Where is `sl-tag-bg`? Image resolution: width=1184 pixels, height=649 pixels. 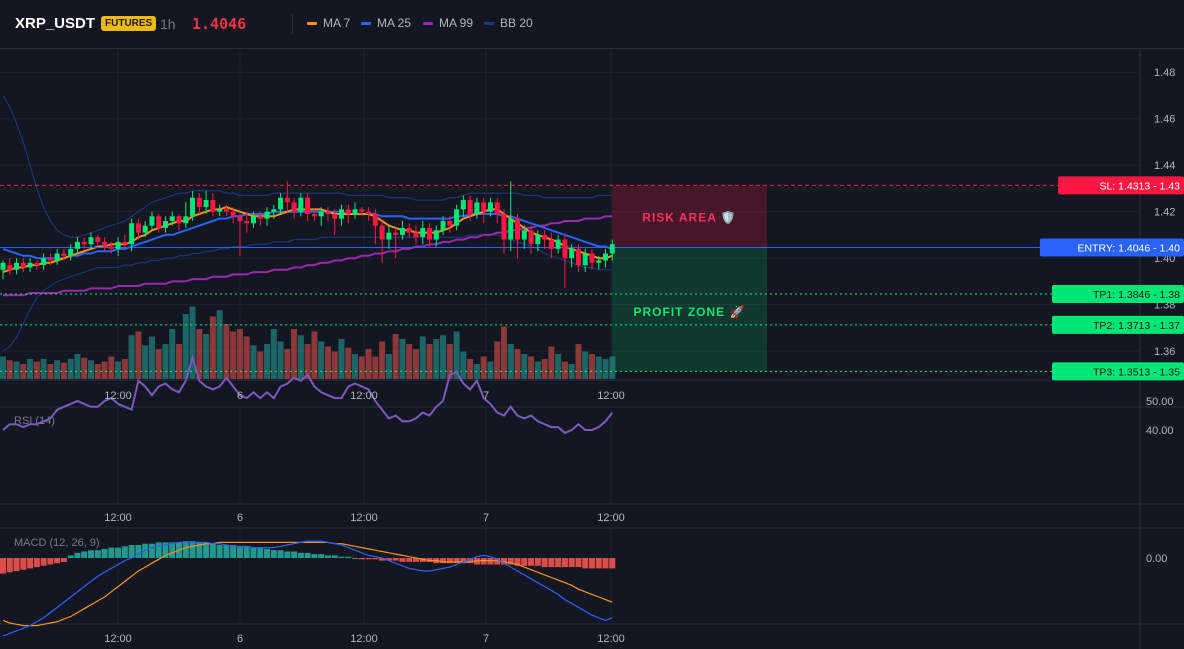 sl-tag-bg is located at coordinates (1121, 185).